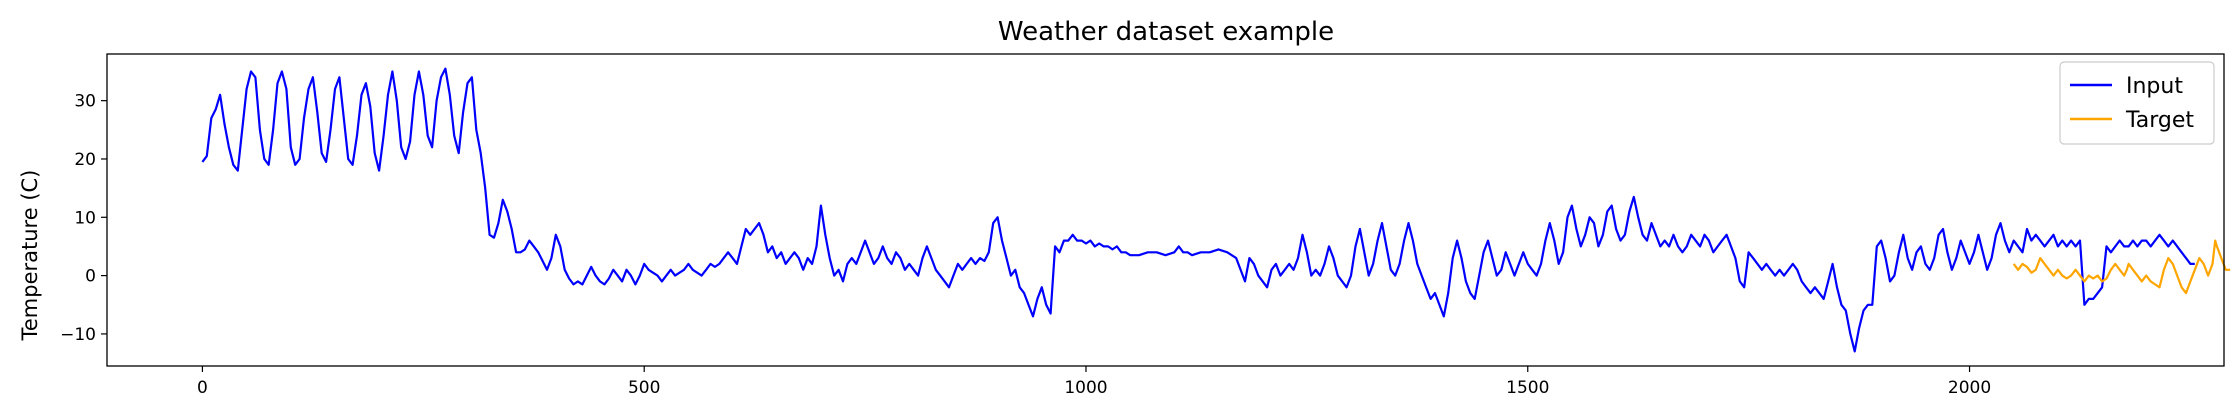  I want to click on legend: Input Target, so click(2137, 103).